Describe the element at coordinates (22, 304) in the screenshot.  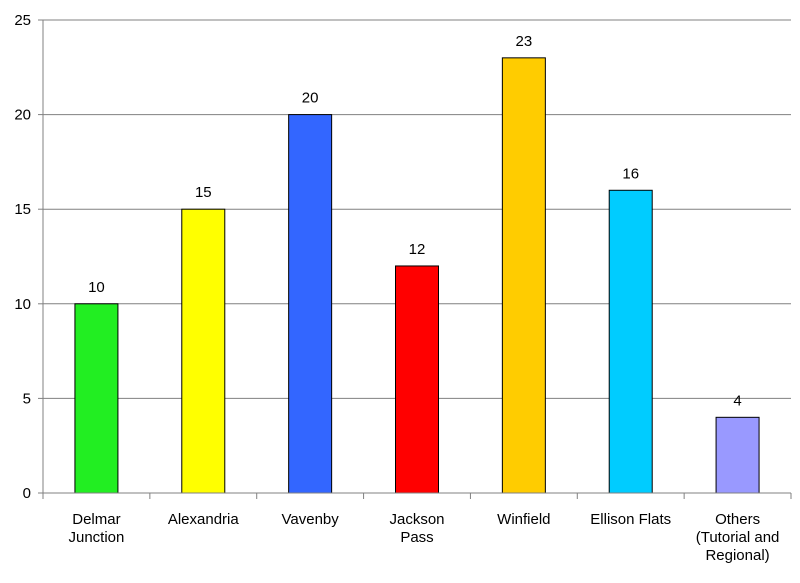
I see `y-tick-label: 10` at that location.